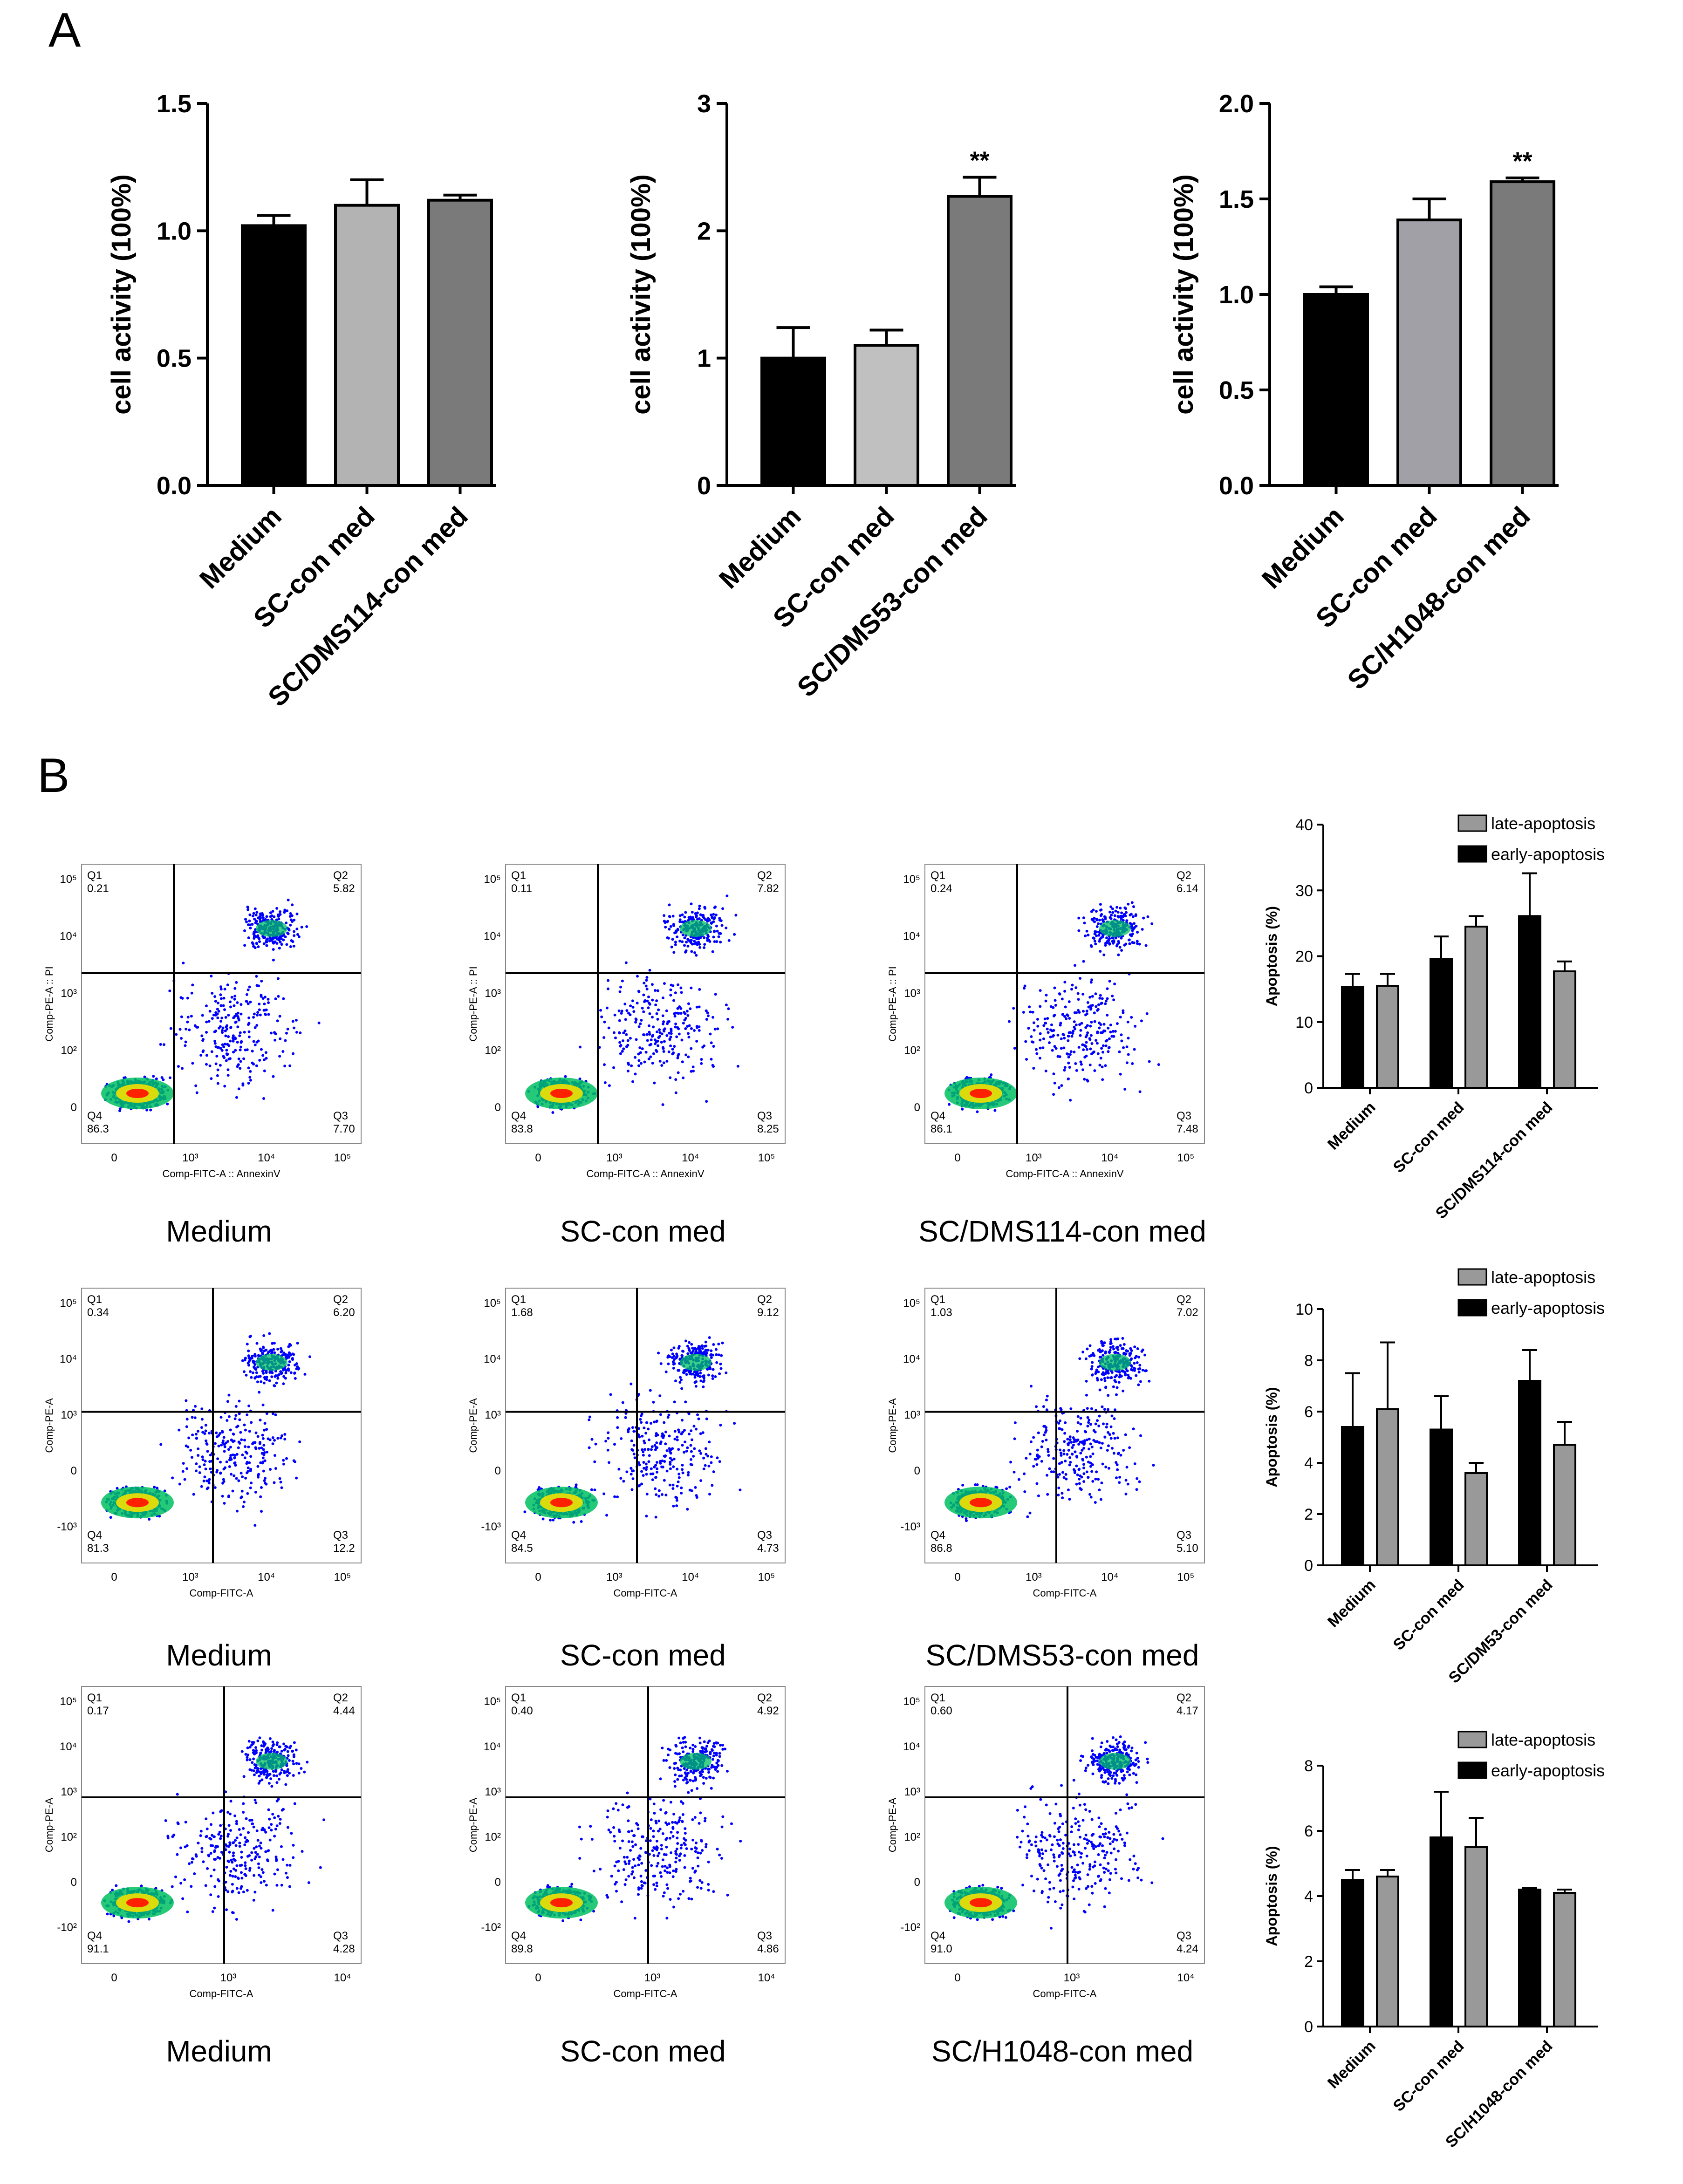  What do you see at coordinates (221, 1174) in the screenshot?
I see `x-axis-label: Comp-FITC-A :: AnnexinV` at bounding box center [221, 1174].